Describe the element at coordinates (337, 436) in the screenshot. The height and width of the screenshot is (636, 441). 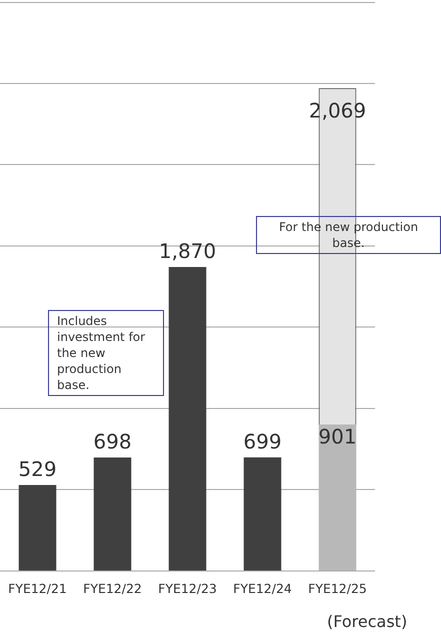
I see `data-label: 901` at that location.